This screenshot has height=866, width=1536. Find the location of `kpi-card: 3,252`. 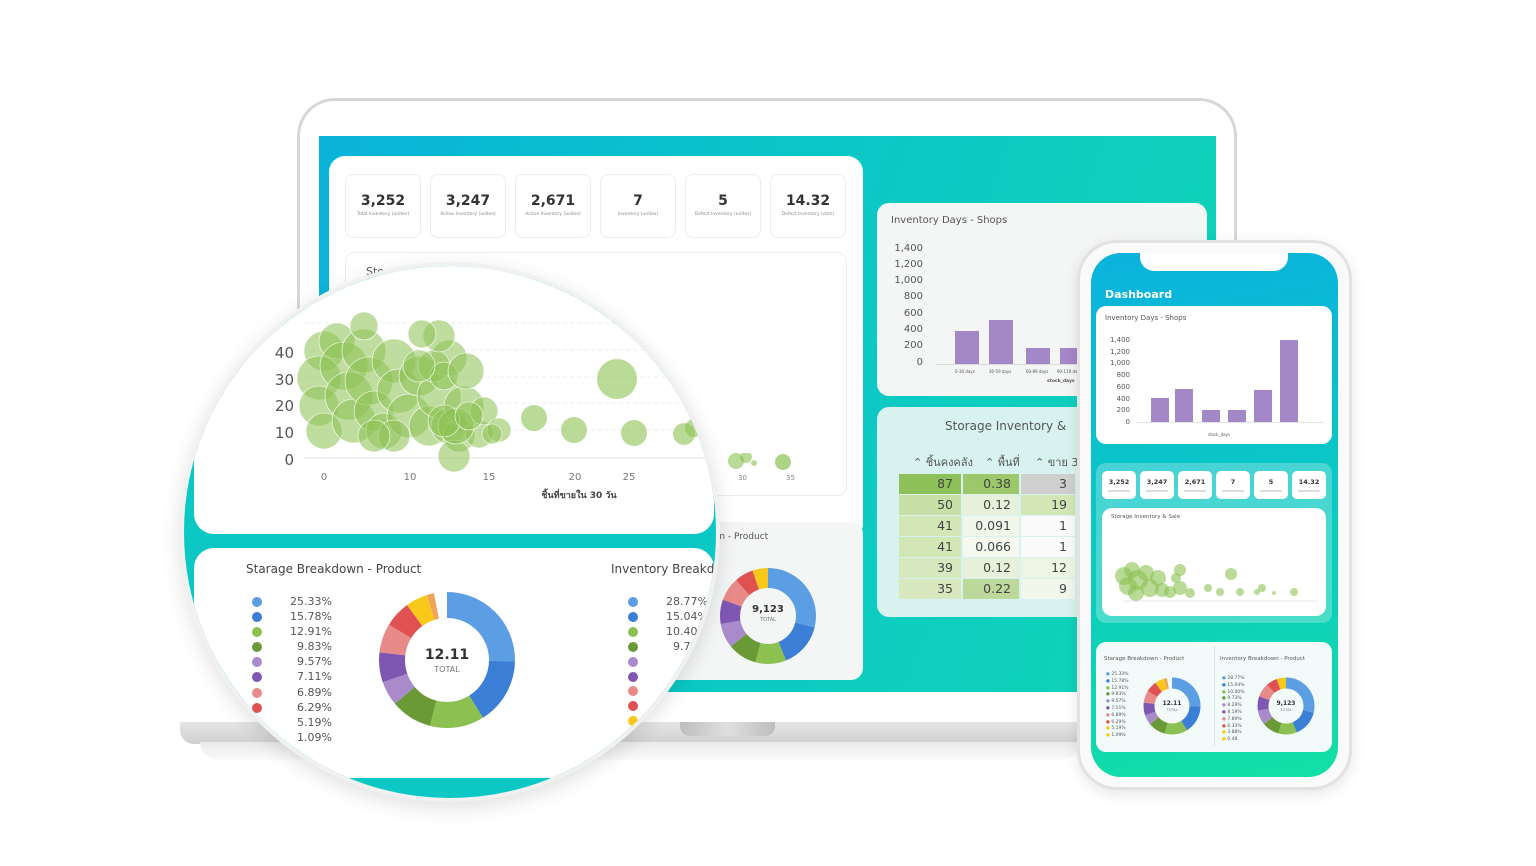

kpi-card: 3,252 is located at coordinates (1119, 485).